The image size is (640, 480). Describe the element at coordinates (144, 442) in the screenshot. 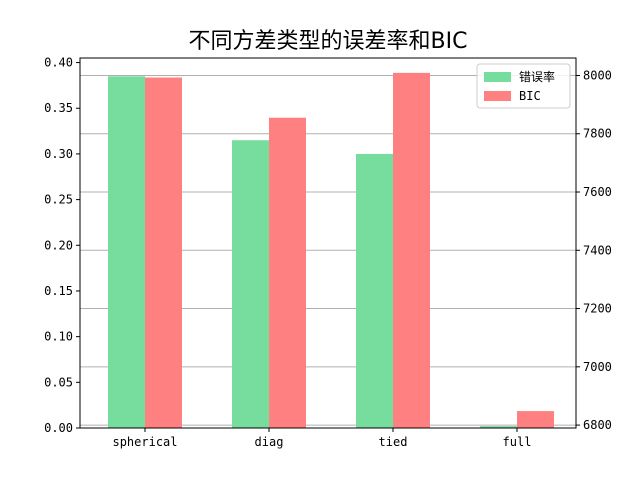

I see `x-tick-label-spherical: spherical` at that location.